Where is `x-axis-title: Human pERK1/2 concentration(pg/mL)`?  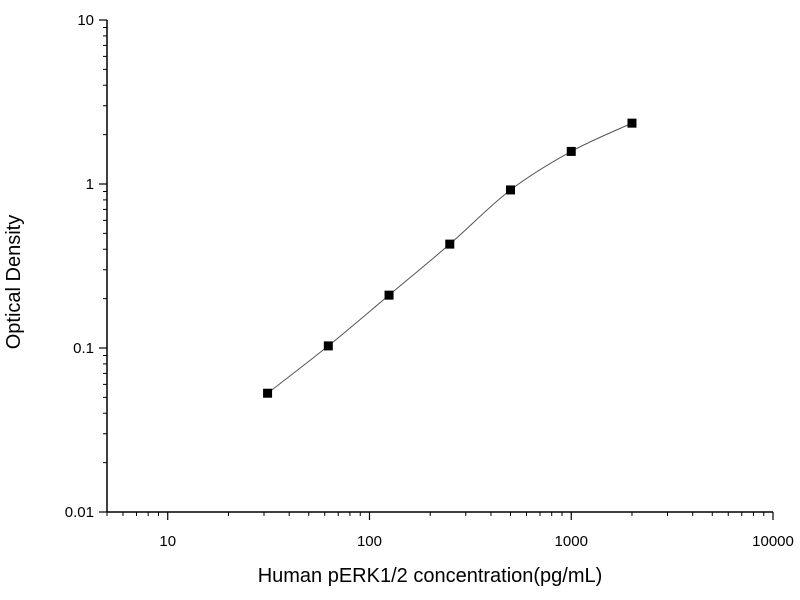 x-axis-title: Human pERK1/2 concentration(pg/mL) is located at coordinates (430, 576).